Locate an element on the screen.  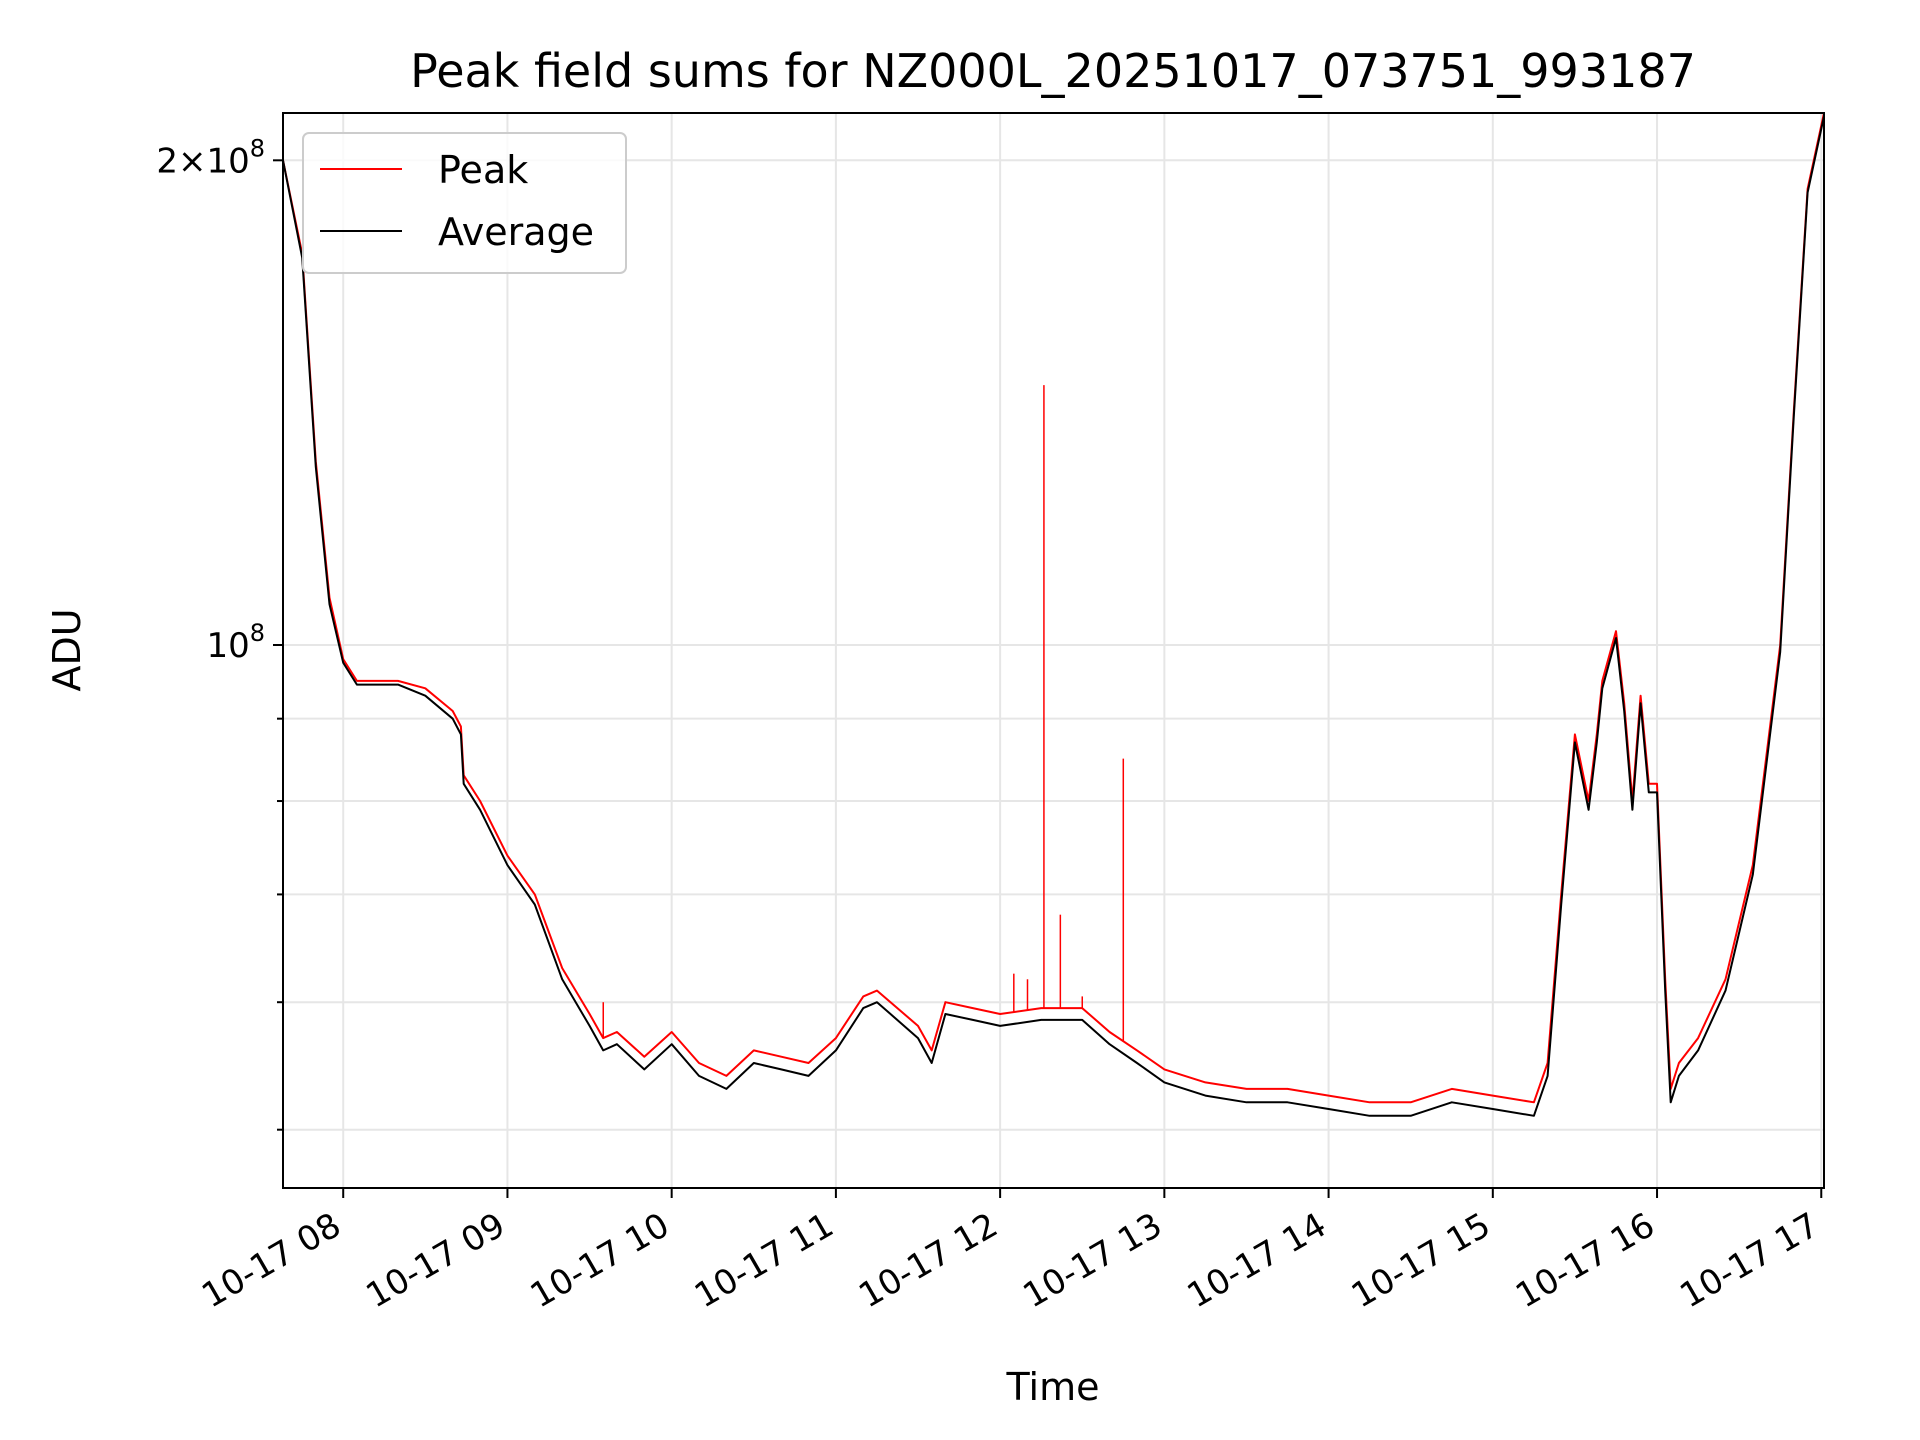
legend-label-peak: Peak is located at coordinates (483, 170).